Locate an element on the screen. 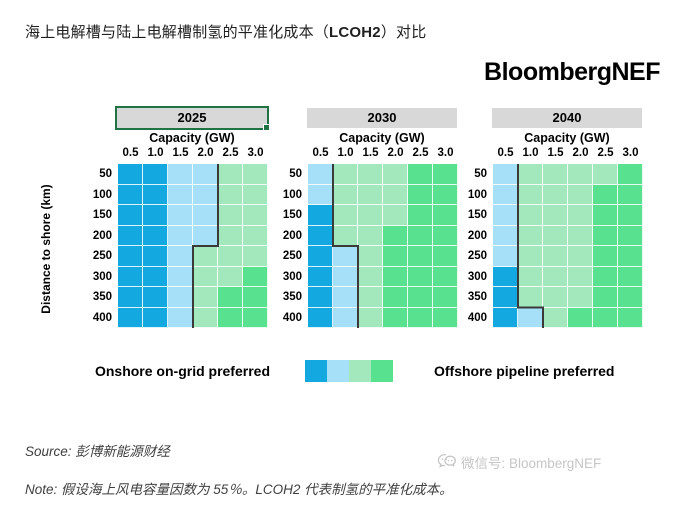 The image size is (685, 530). wechat-watermark: 微信号: BloombergNEF is located at coordinates (519, 462).